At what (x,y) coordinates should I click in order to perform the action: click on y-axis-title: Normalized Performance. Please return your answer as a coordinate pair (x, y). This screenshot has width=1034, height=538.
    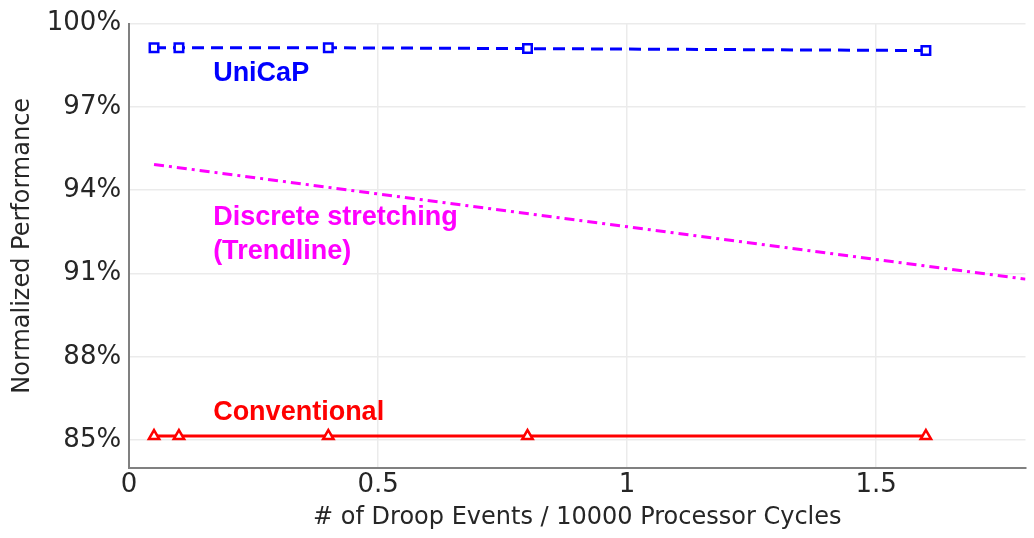
    Looking at the image, I should click on (20, 245).